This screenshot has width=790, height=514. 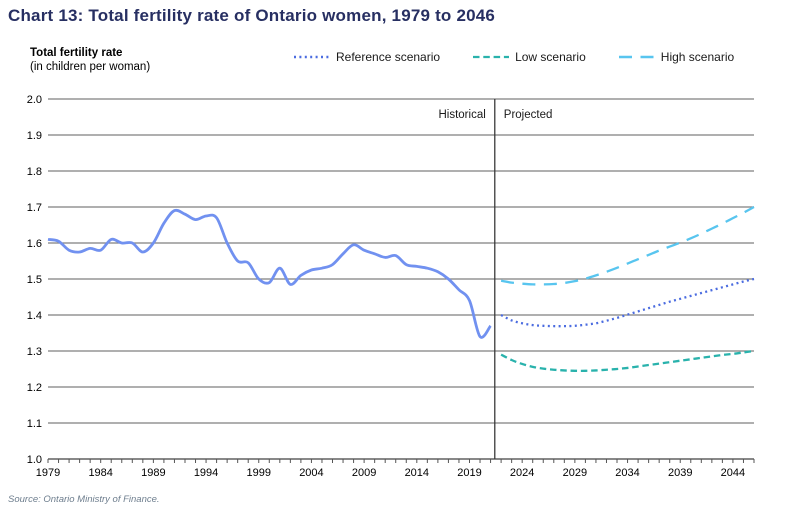 What do you see at coordinates (76, 53) in the screenshot?
I see `y-axis-unit-line1: Total fertility rate` at bounding box center [76, 53].